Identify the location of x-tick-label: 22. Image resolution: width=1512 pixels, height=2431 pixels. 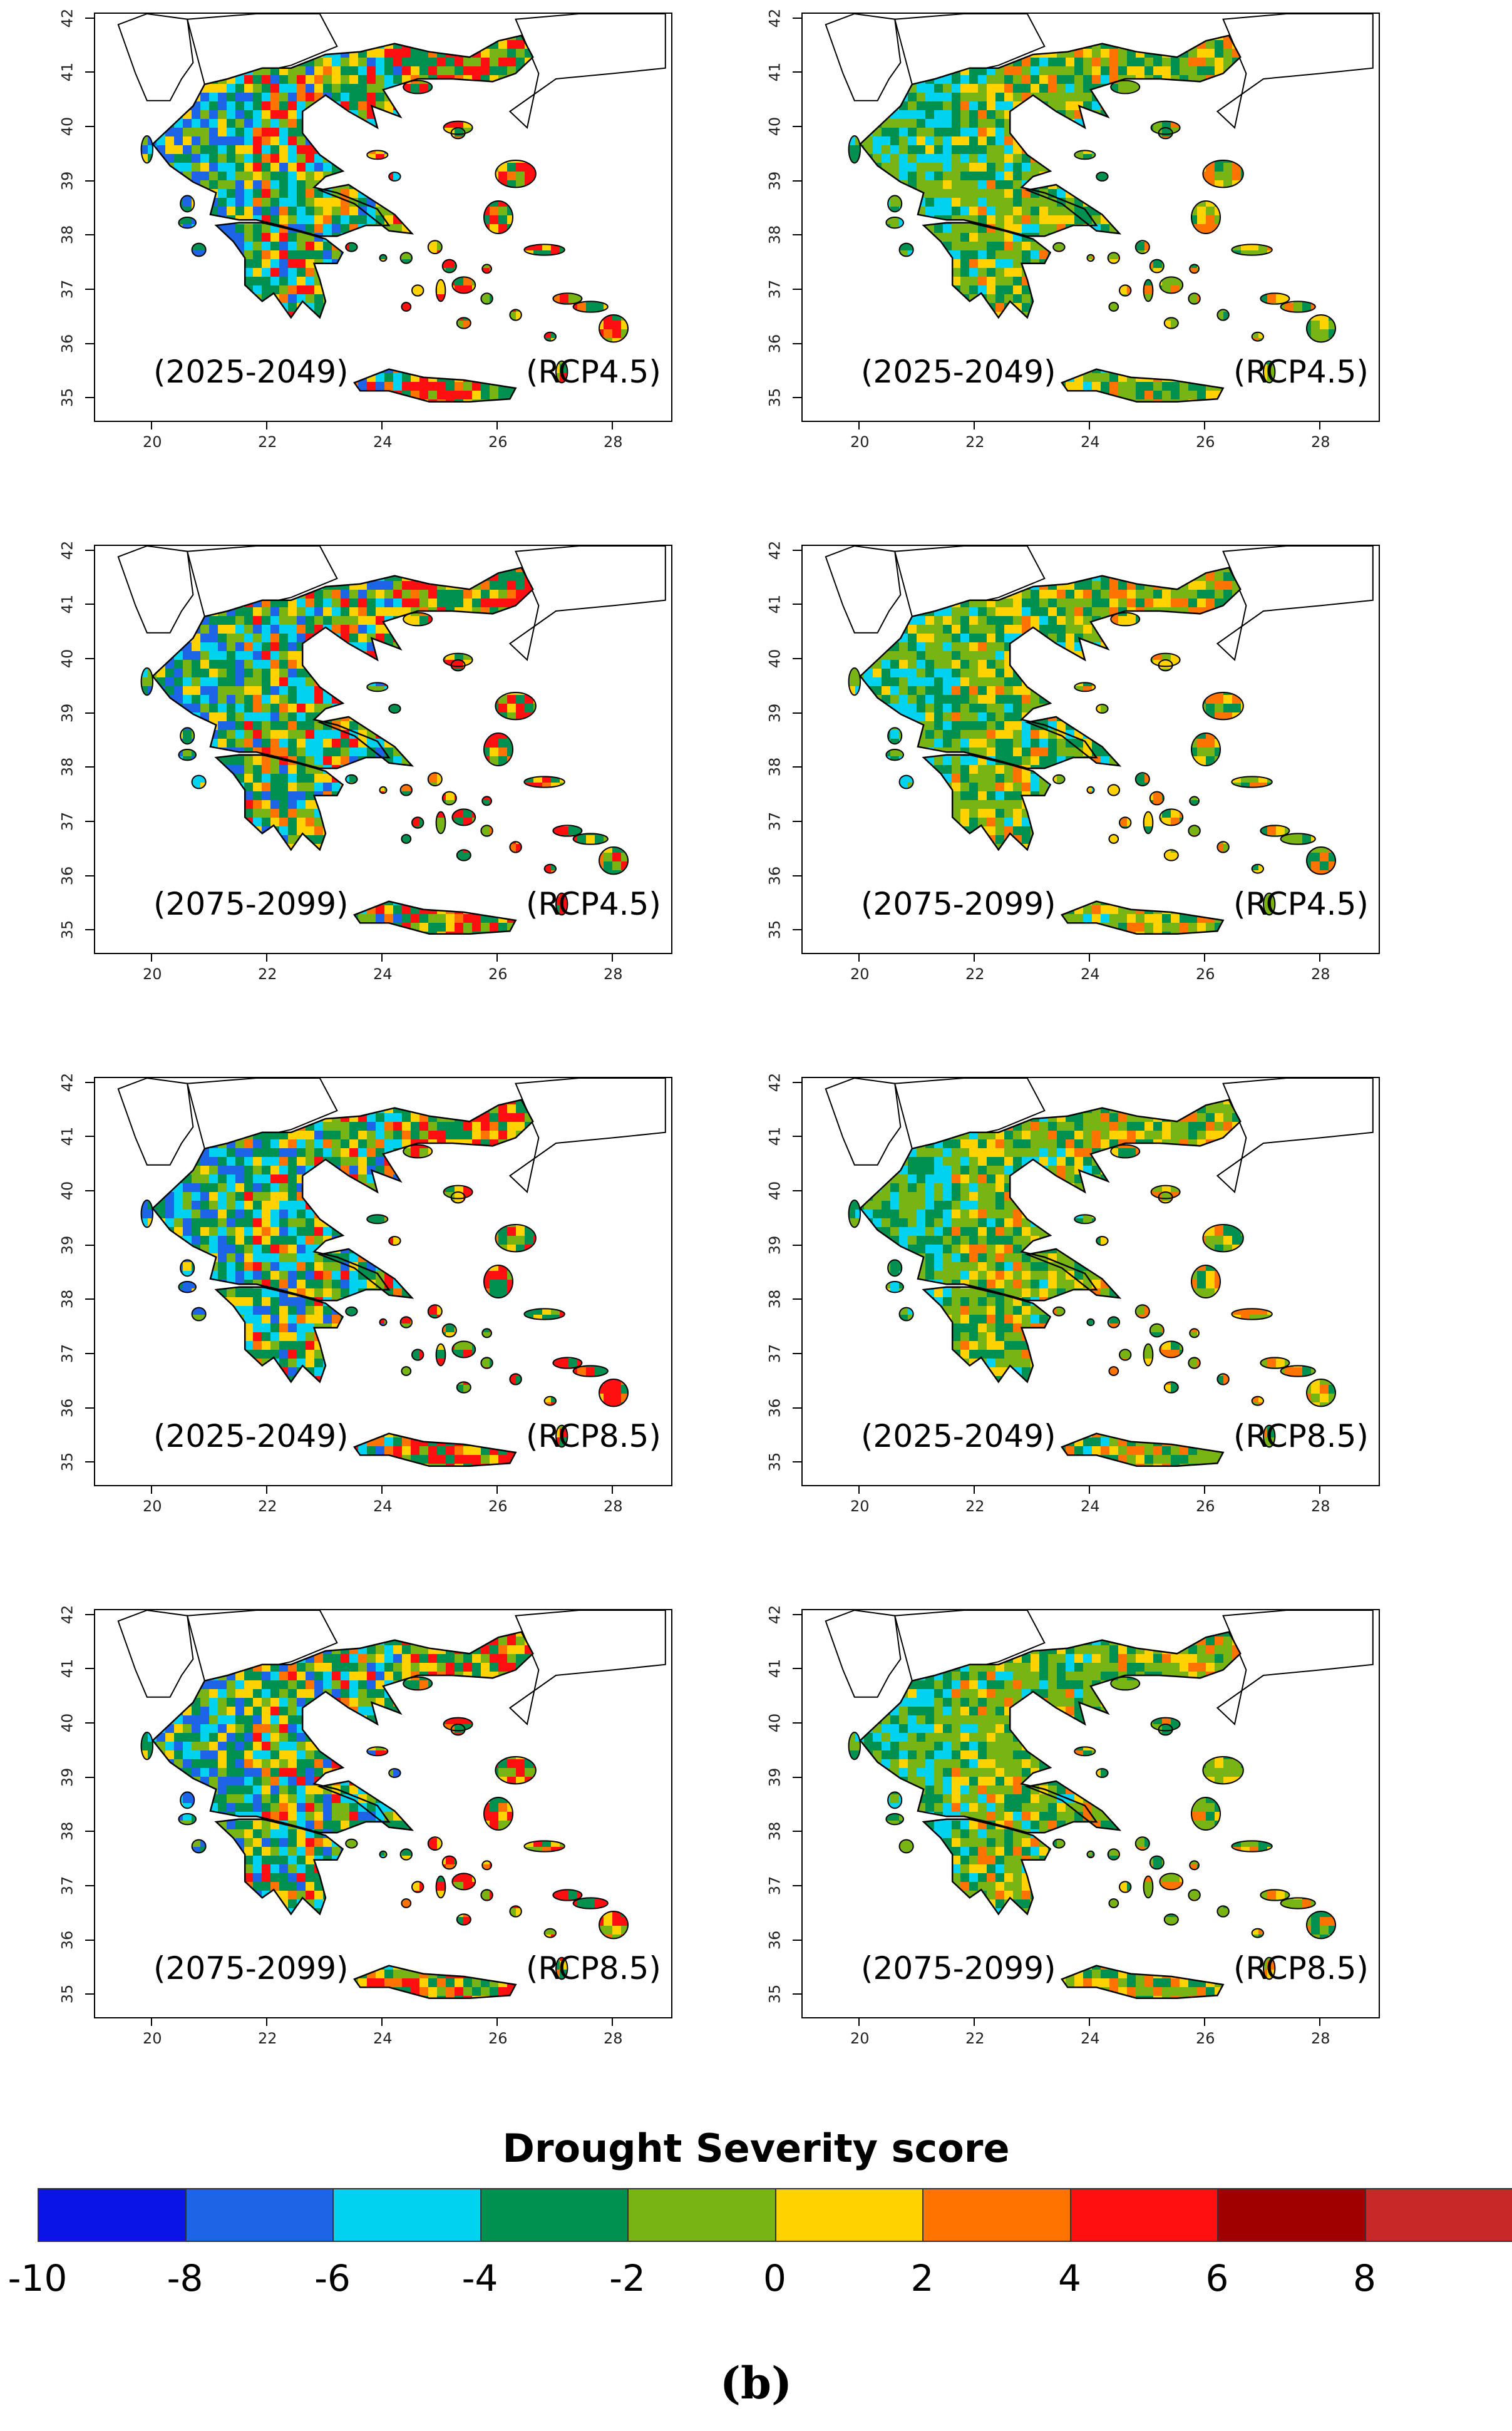
(975, 974).